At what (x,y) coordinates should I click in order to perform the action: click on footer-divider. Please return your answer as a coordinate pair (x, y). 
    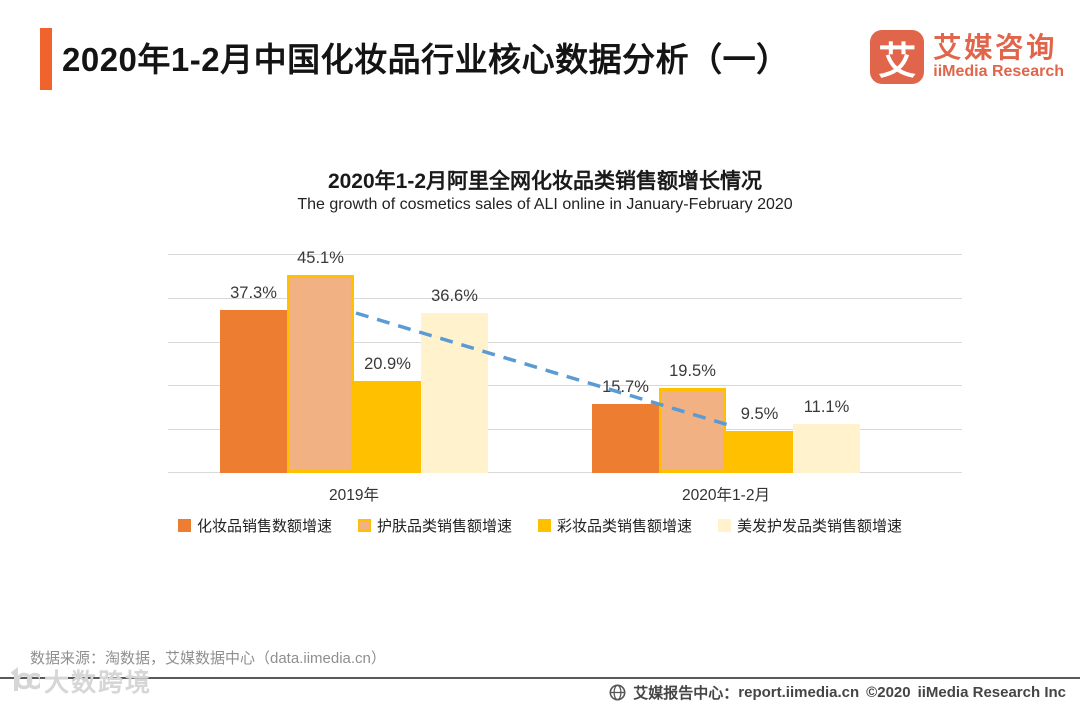
    Looking at the image, I should click on (540, 678).